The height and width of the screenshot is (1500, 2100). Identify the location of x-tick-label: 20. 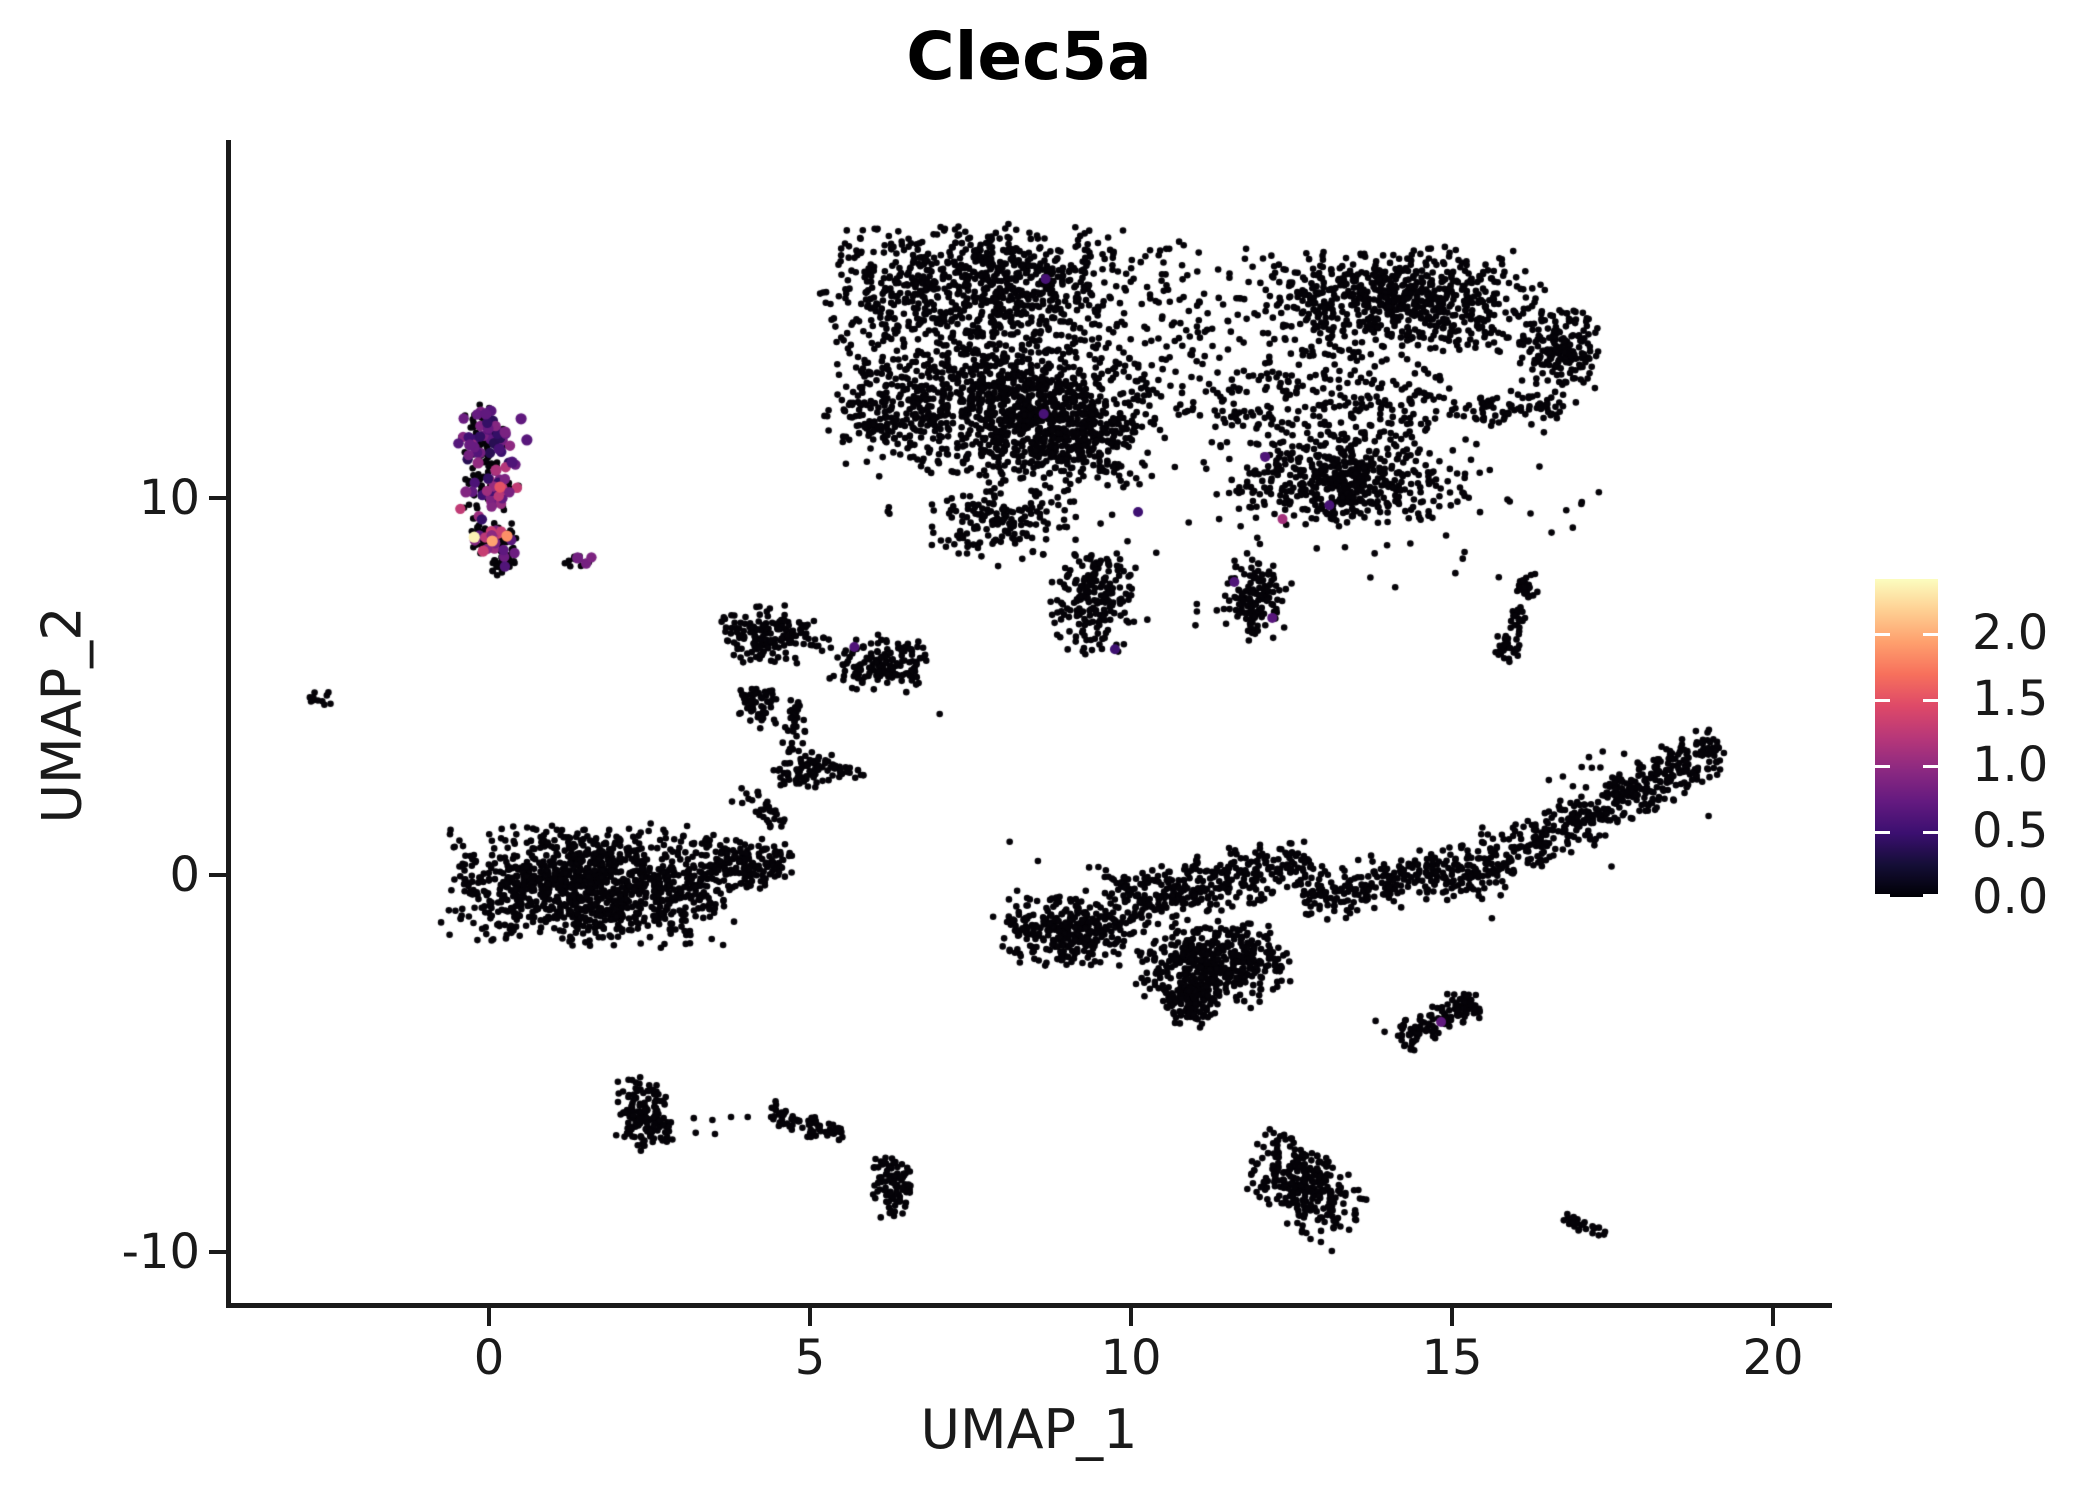
(1773, 1358).